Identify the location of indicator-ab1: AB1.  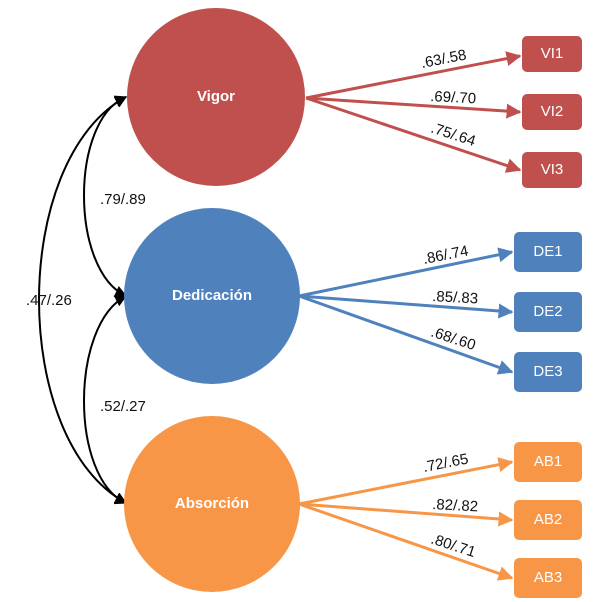
(548, 462).